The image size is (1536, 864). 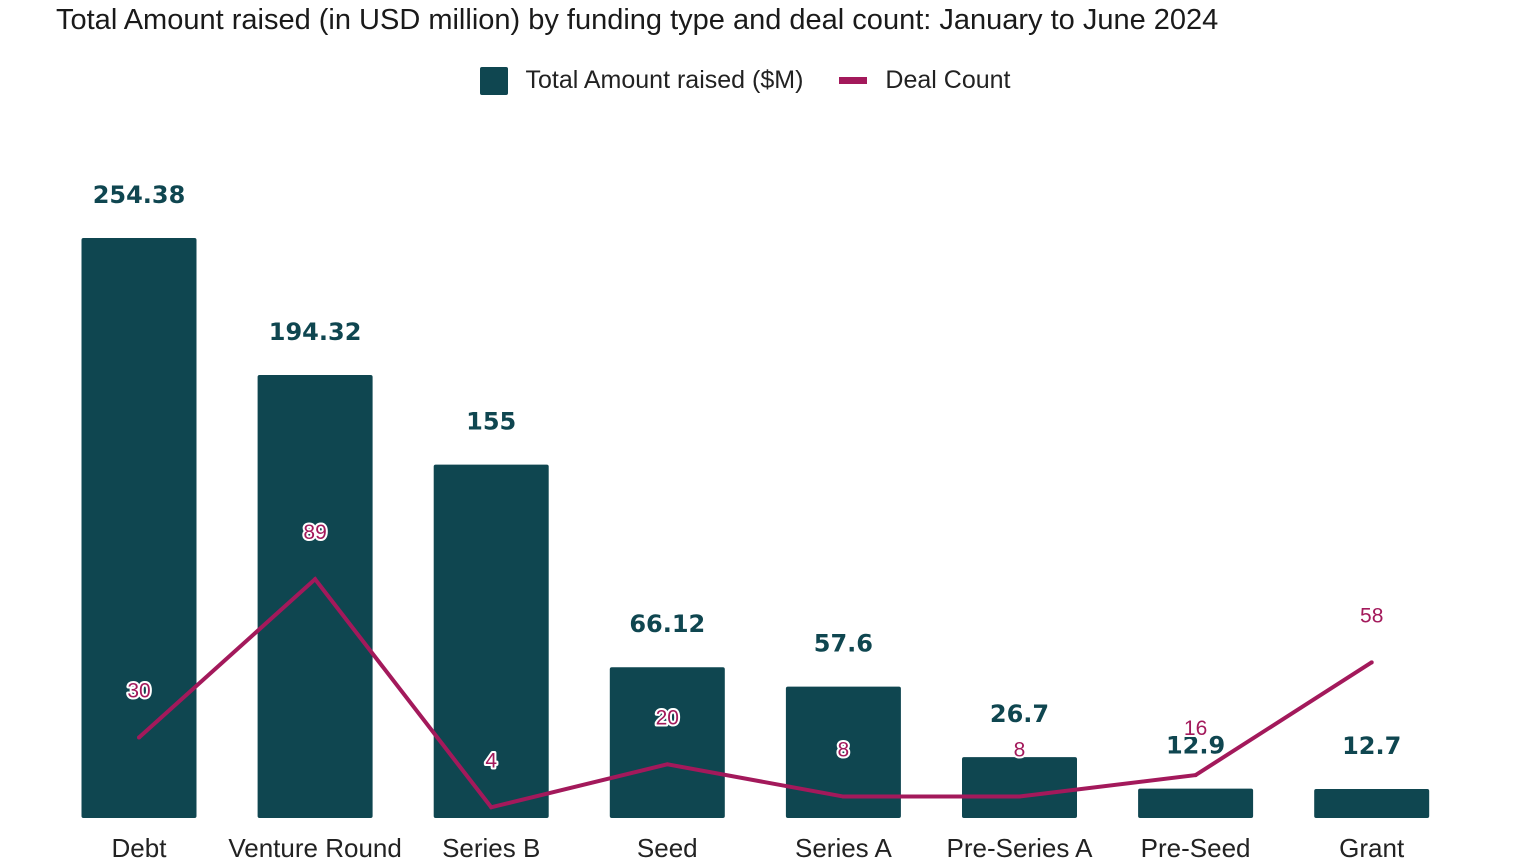 I want to click on bar-pre-seed, so click(x=1196, y=803).